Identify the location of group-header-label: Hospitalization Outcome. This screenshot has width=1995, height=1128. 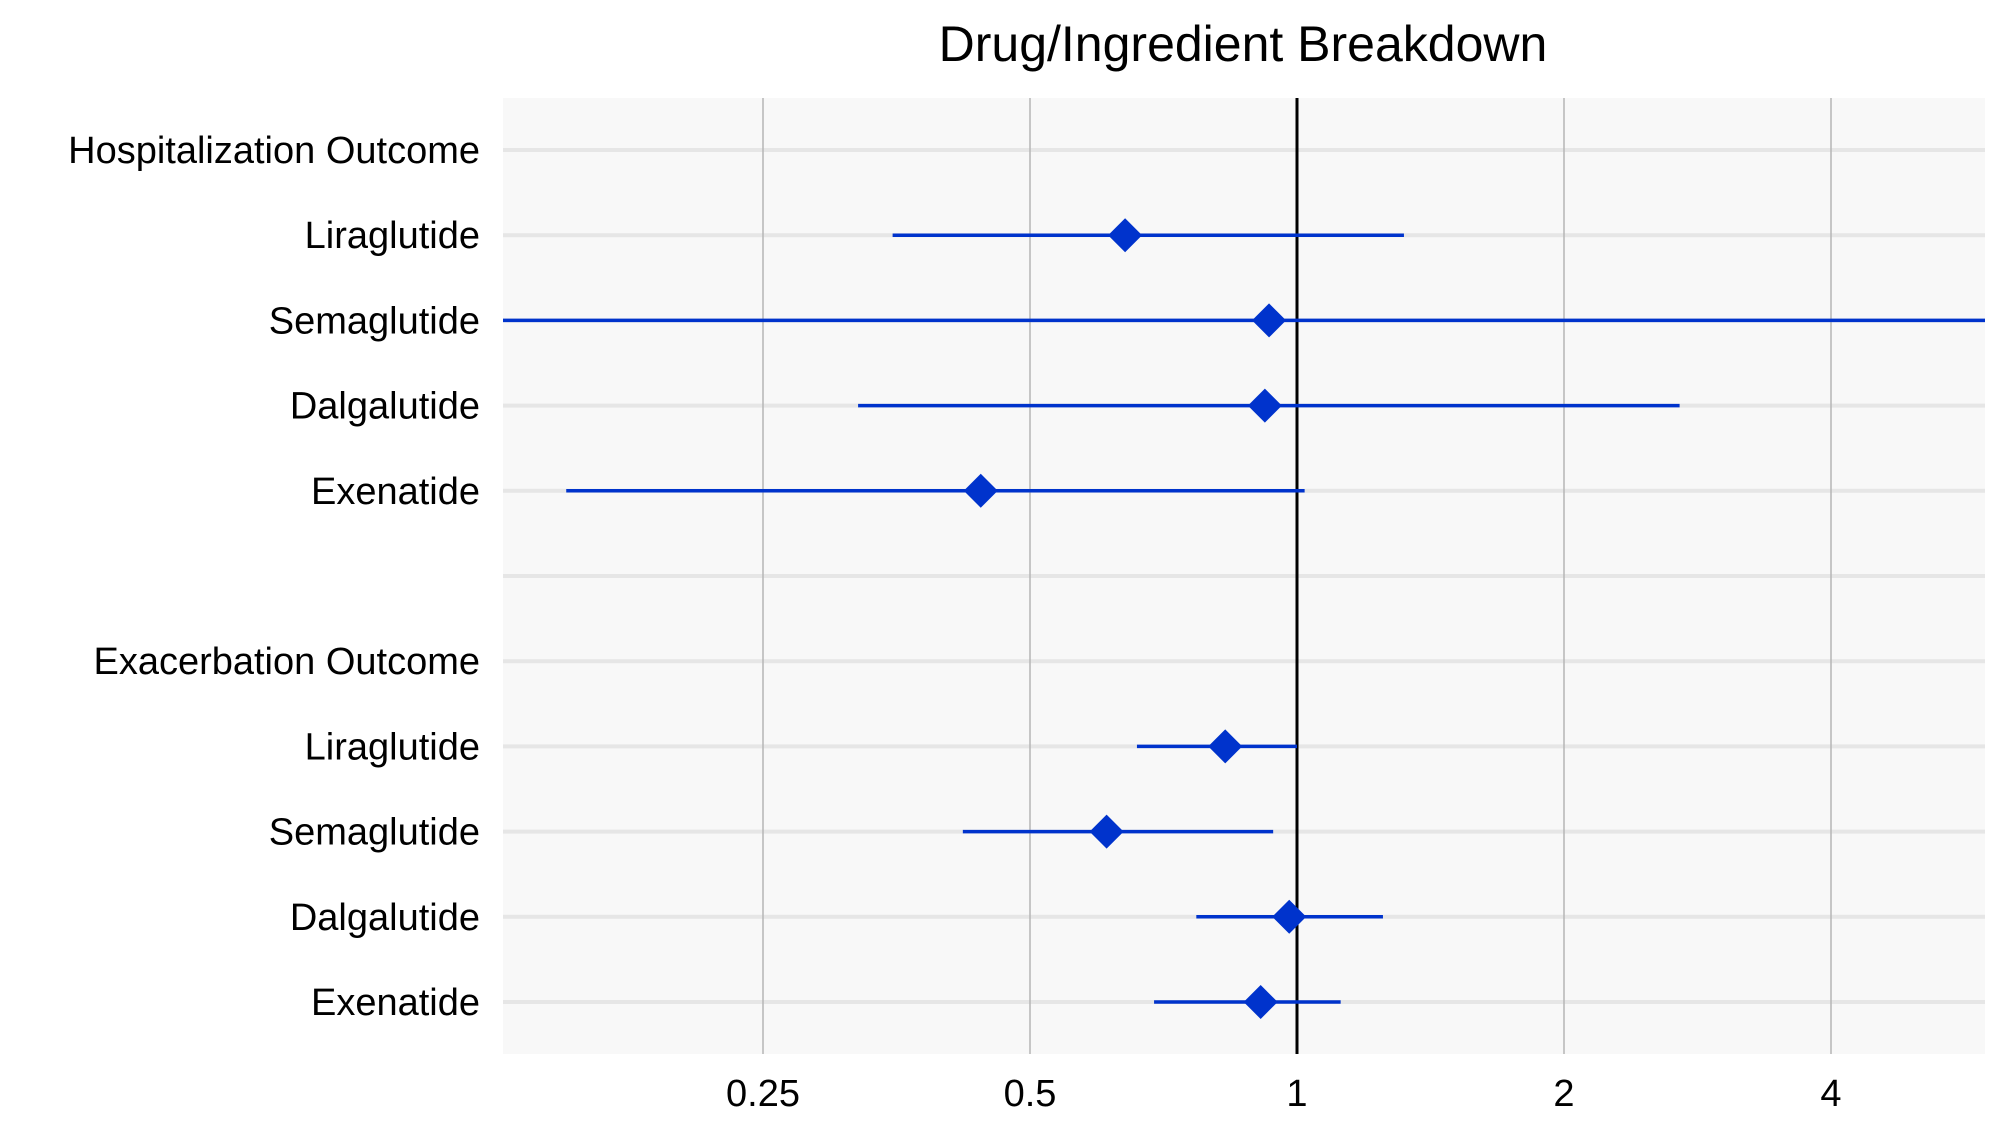
(274, 151).